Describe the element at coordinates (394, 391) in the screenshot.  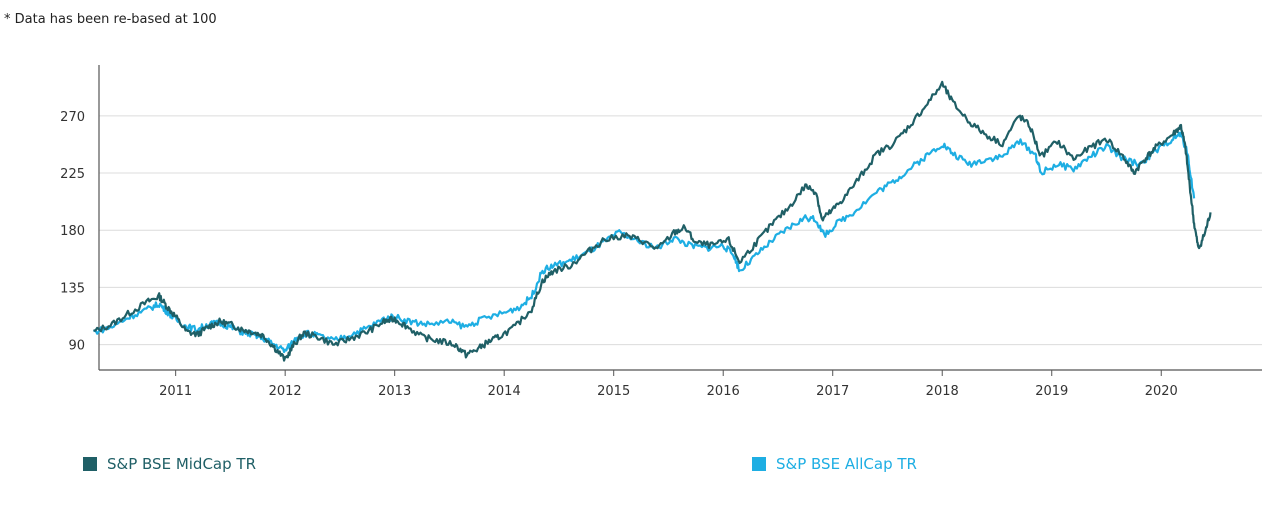
I see `x-tick-2013: 2013` at that location.